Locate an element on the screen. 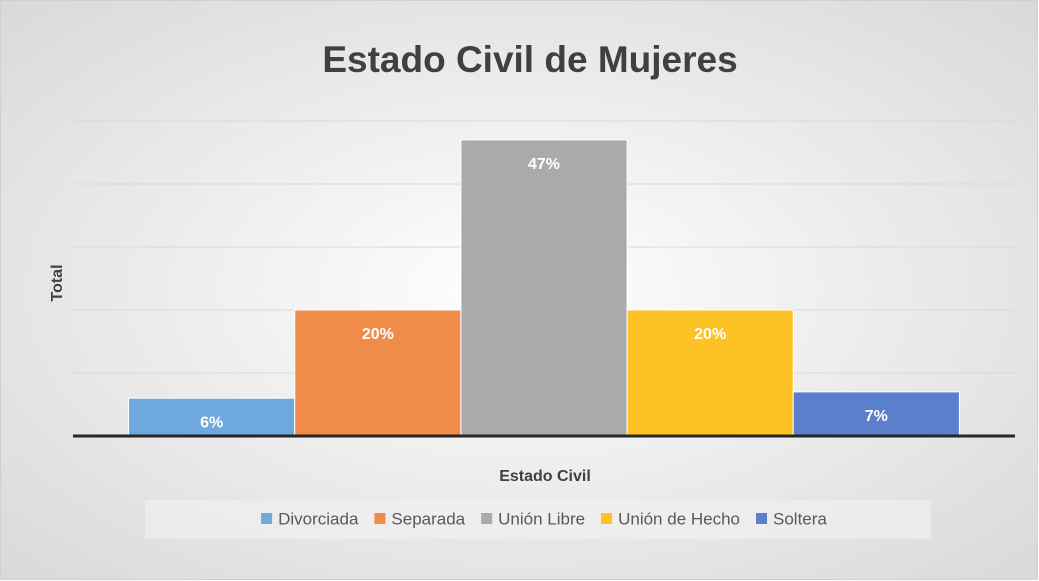 This screenshot has height=581, width=1039. data-label: 7% is located at coordinates (876, 416).